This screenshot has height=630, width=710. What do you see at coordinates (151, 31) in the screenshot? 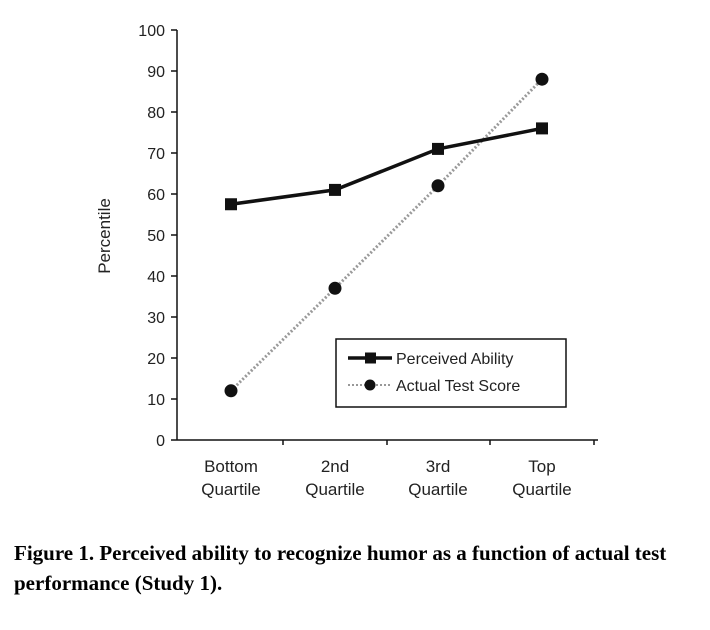
I see `y-tick-label: 100` at bounding box center [151, 31].